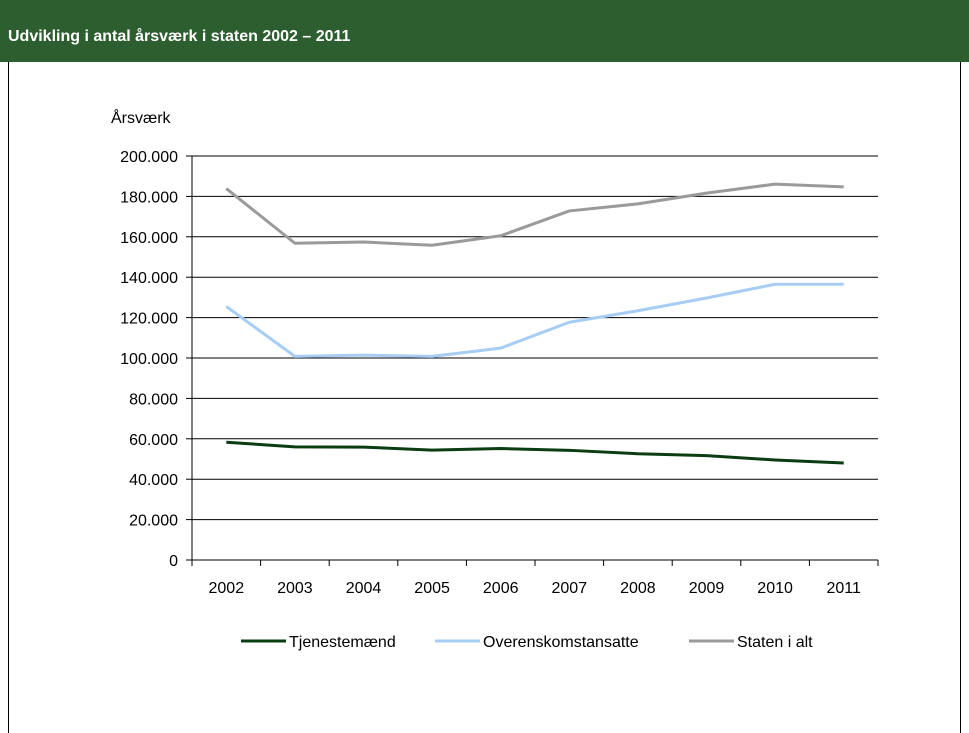 This screenshot has width=969, height=733. What do you see at coordinates (535, 578) in the screenshot?
I see `x-ticks: 2002 2003 2004 2005 2006 2007 2008 2009 2010 2011` at bounding box center [535, 578].